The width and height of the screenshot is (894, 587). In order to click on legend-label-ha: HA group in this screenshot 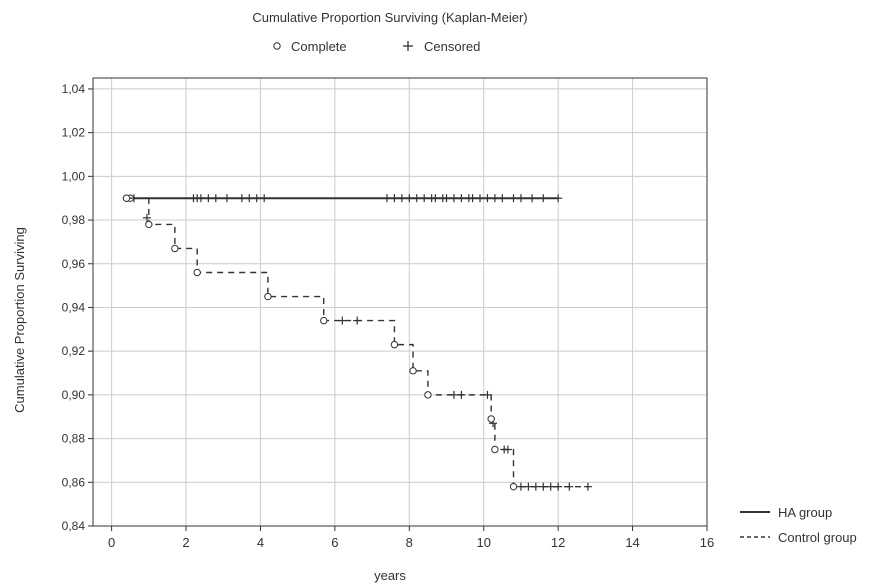, I will do `click(805, 512)`.